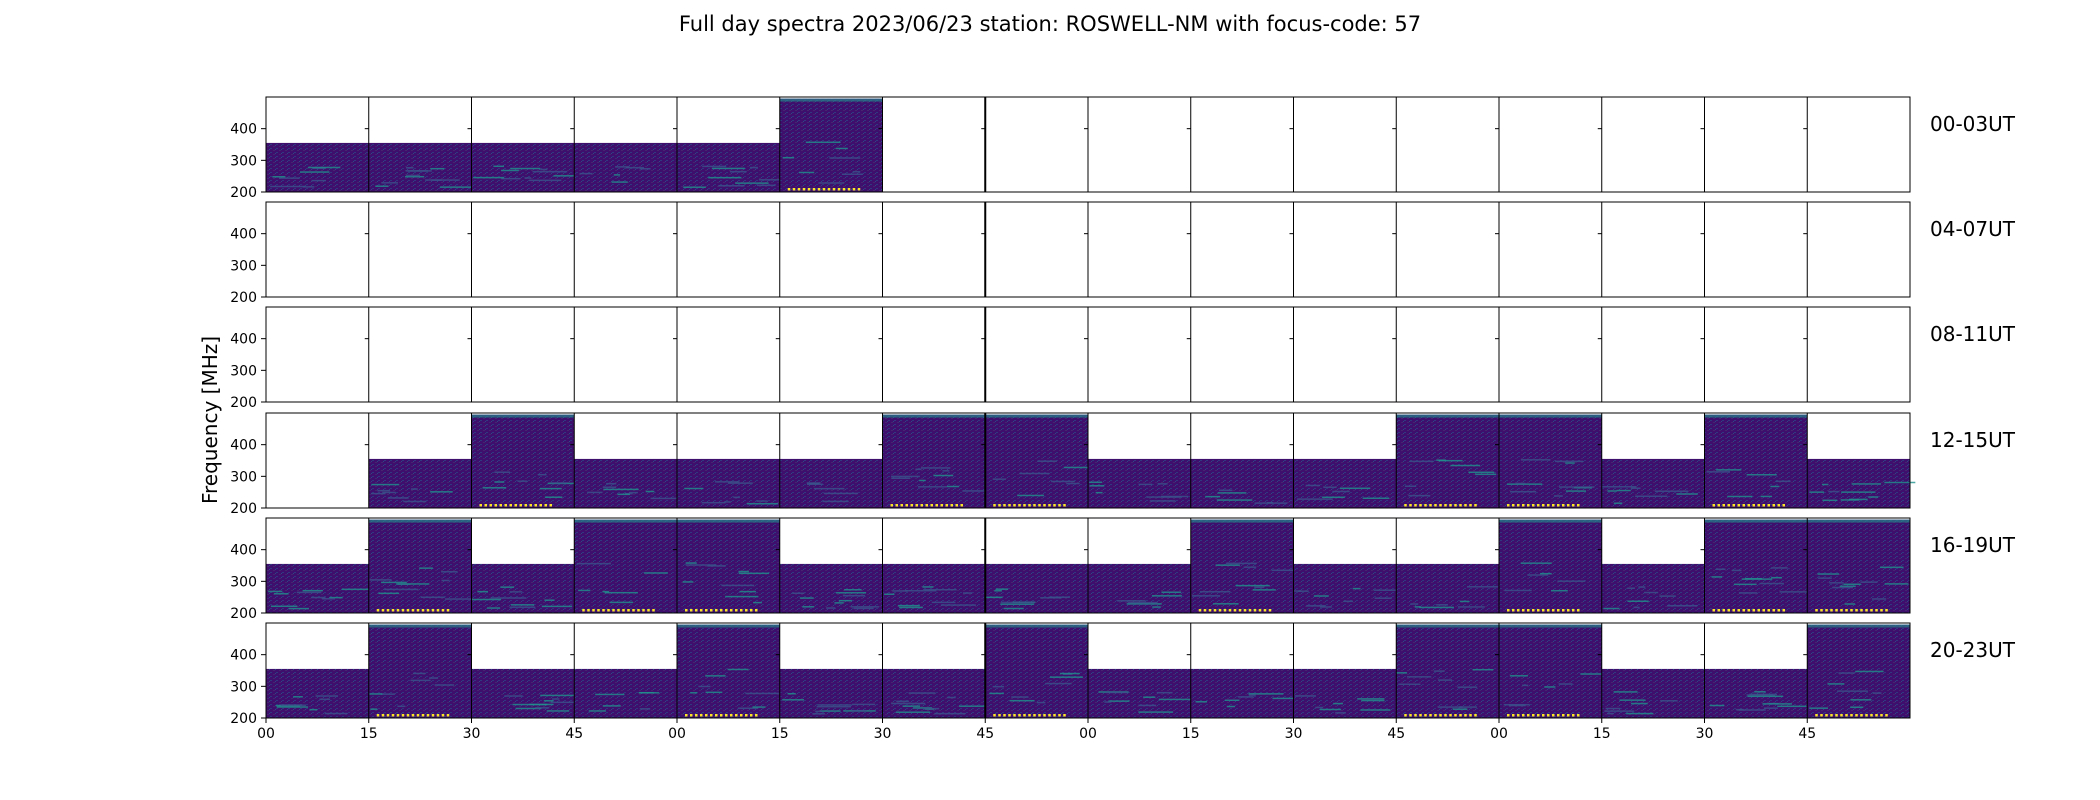 The width and height of the screenshot is (2100, 800). I want to click on y-tick-label: 200, so click(243, 298).